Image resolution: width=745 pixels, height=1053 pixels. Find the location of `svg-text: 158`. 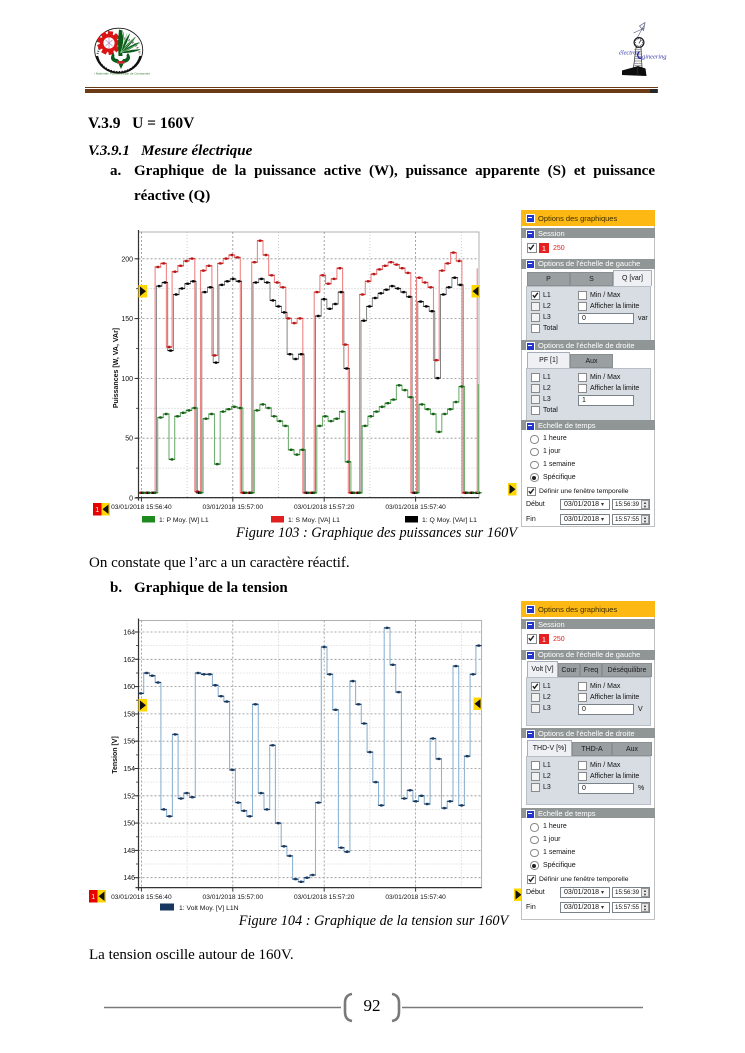

svg-text: 158 is located at coordinates (129, 714).